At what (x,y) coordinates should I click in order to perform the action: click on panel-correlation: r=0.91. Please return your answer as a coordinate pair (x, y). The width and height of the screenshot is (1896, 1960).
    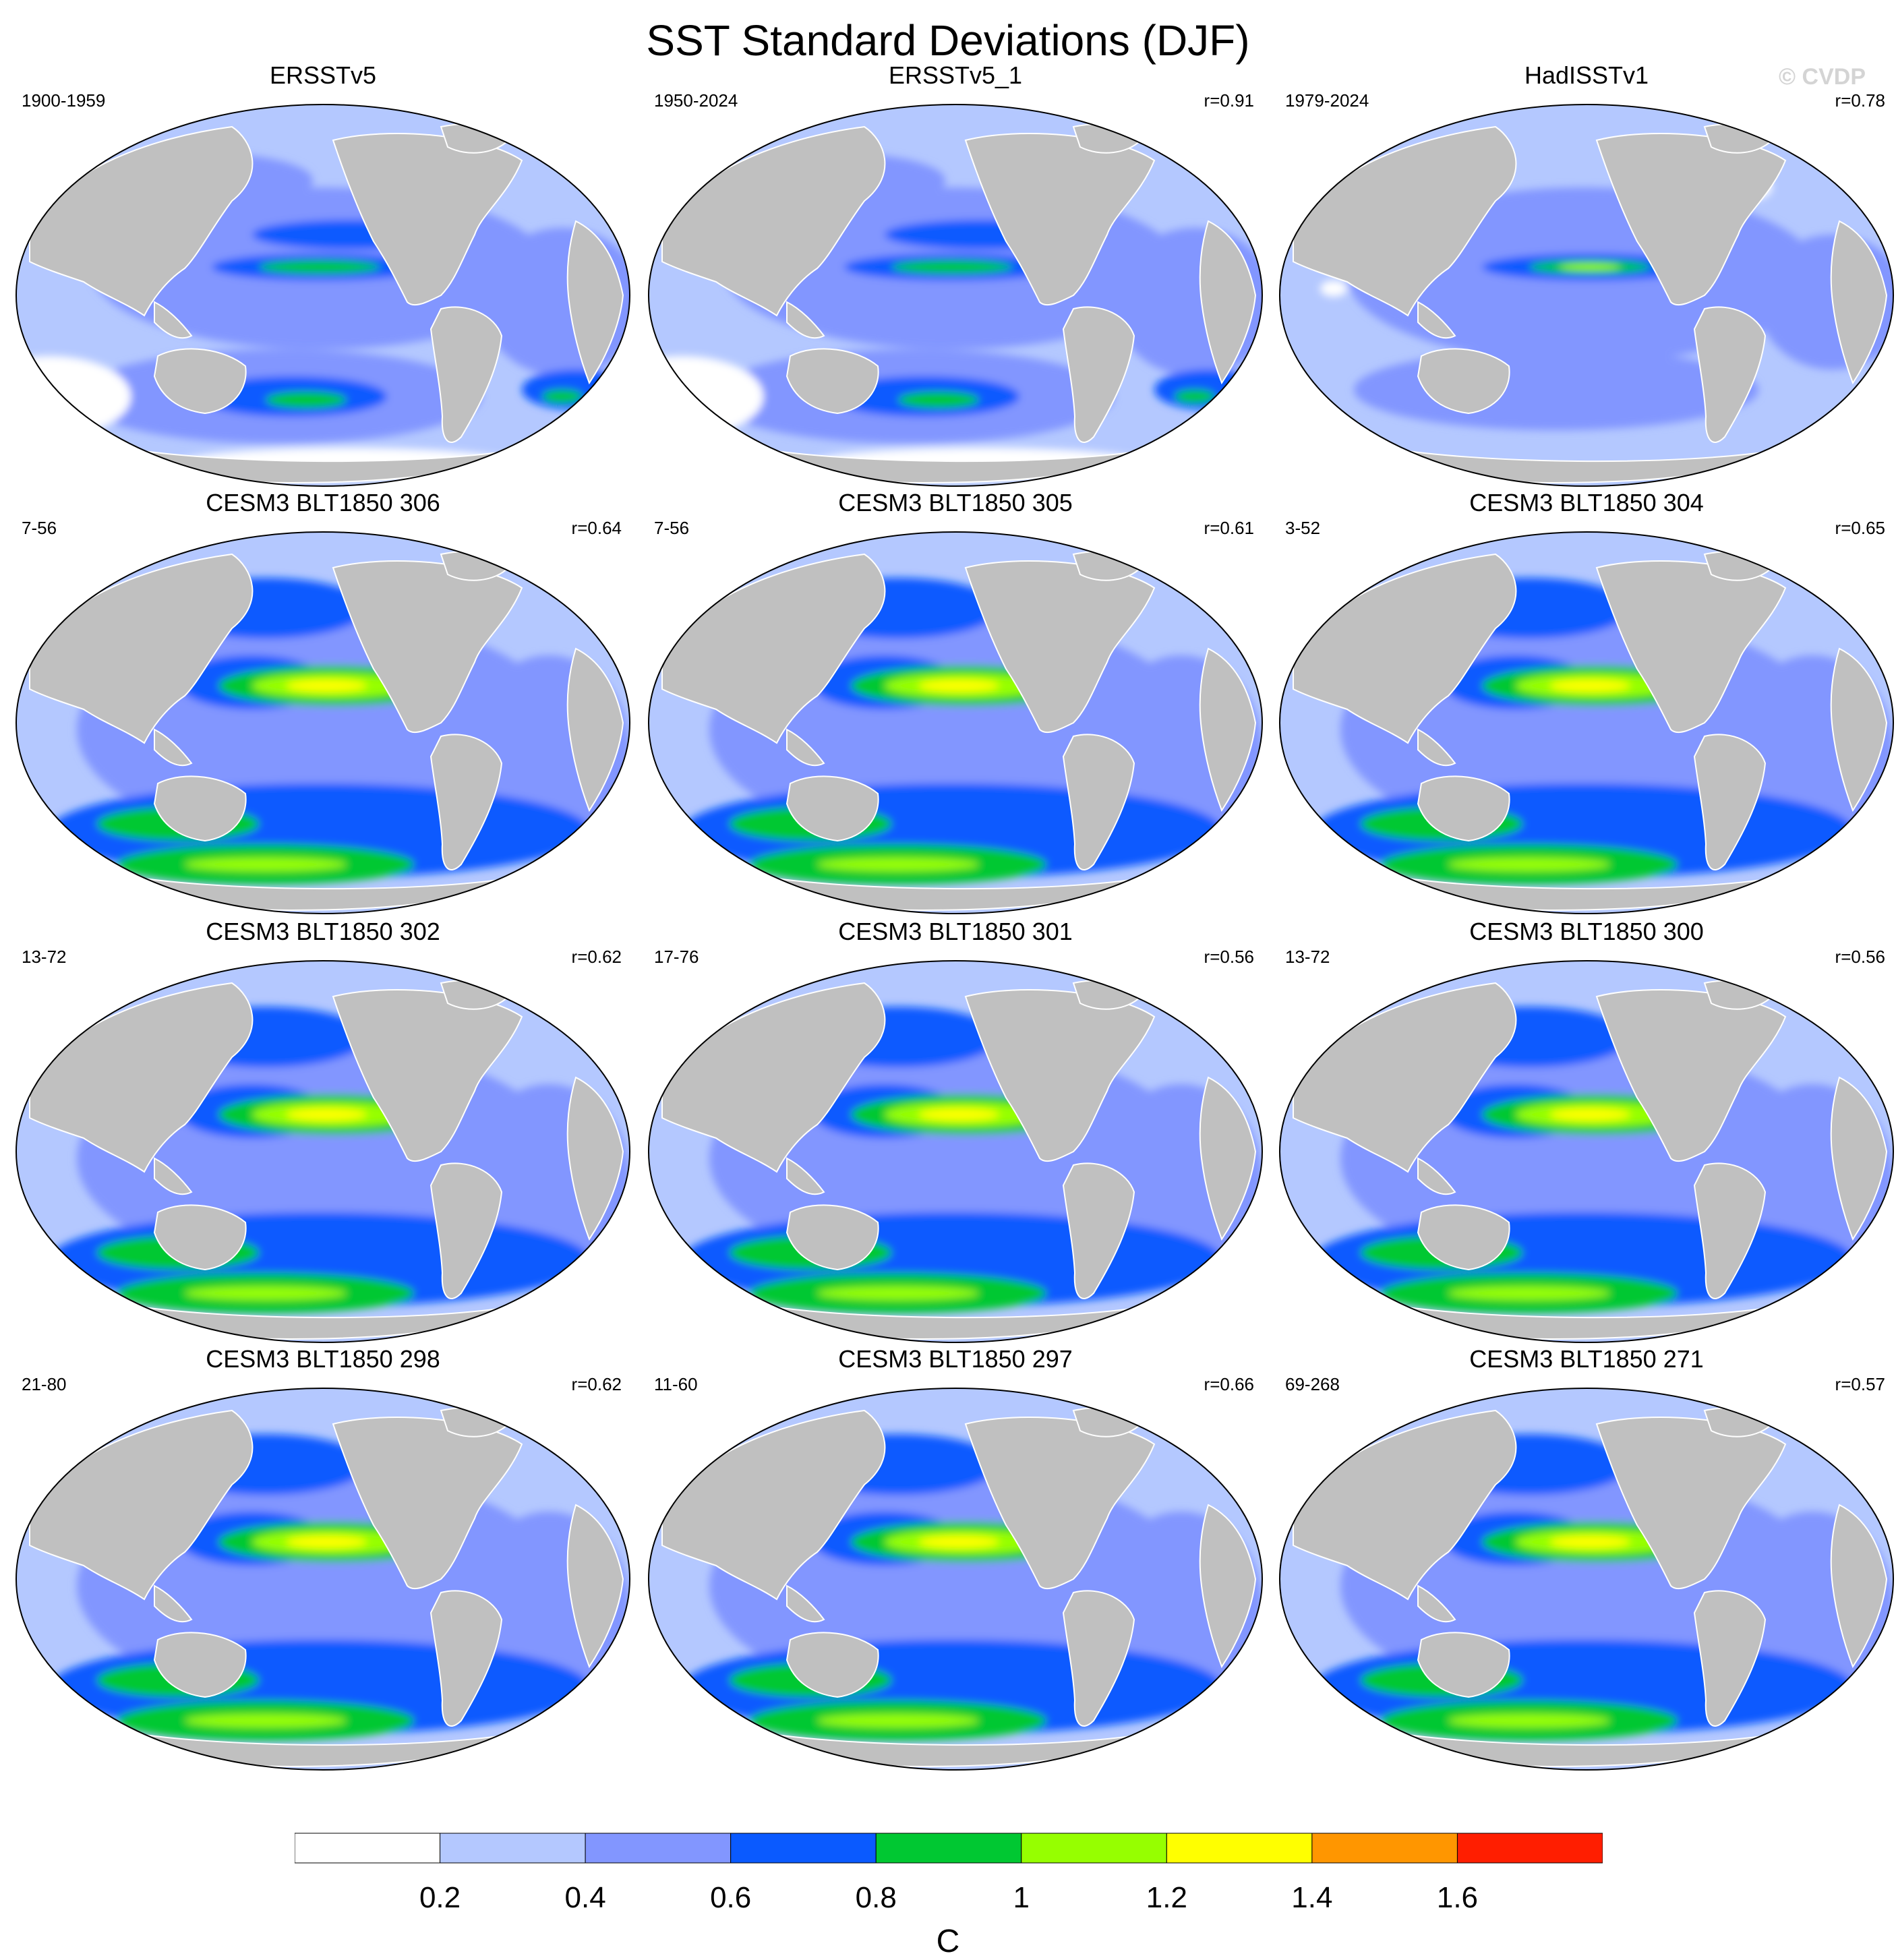
    Looking at the image, I should click on (1229, 100).